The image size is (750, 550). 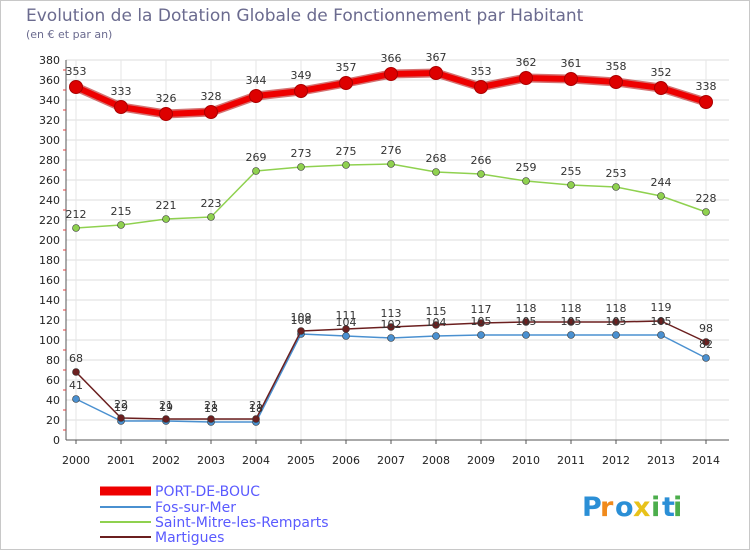 I want to click on x-tick-label: 2009, so click(x=481, y=460).